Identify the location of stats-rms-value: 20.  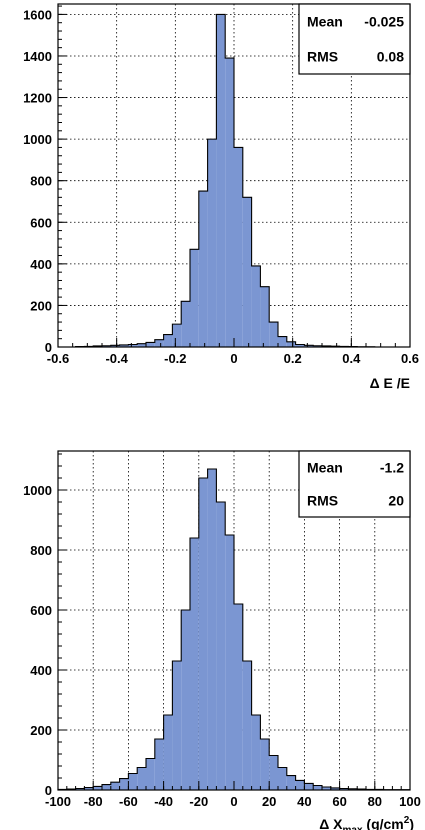
(396, 501).